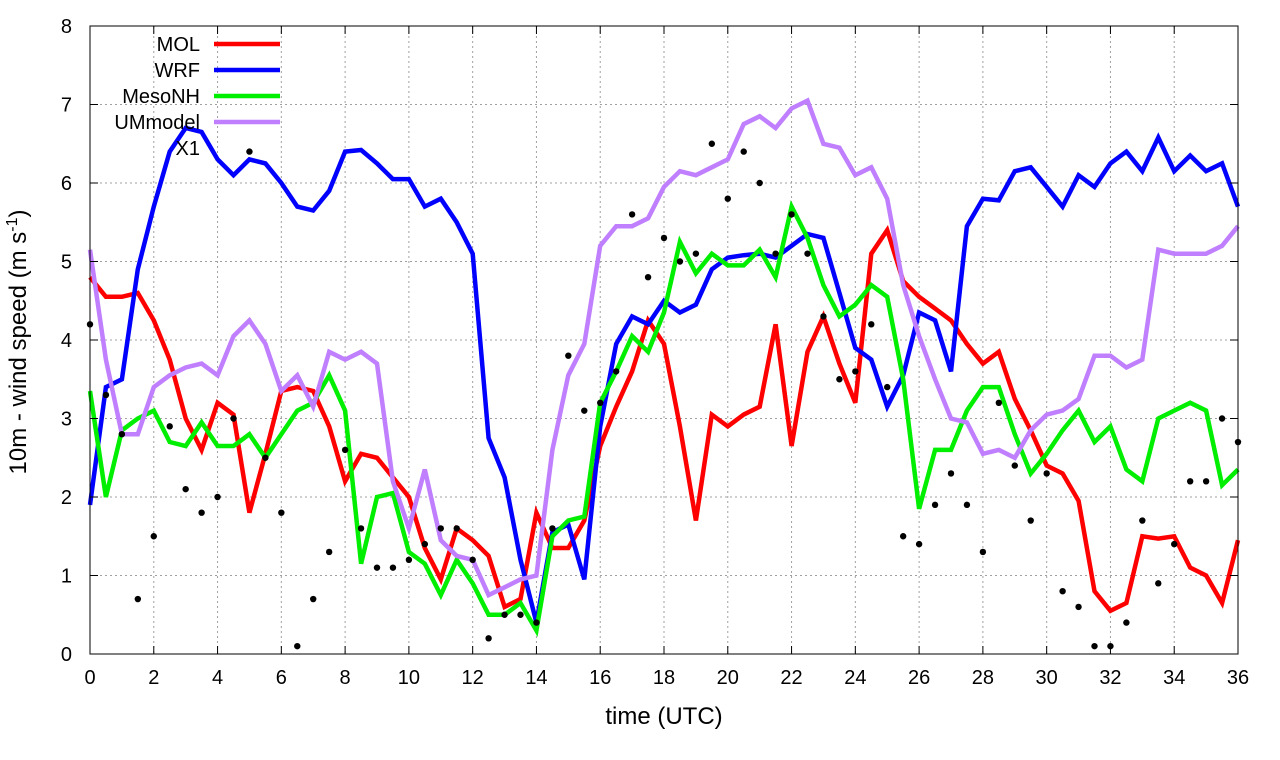 The height and width of the screenshot is (760, 1280). I want to click on x-tick-label: 10, so click(409, 678).